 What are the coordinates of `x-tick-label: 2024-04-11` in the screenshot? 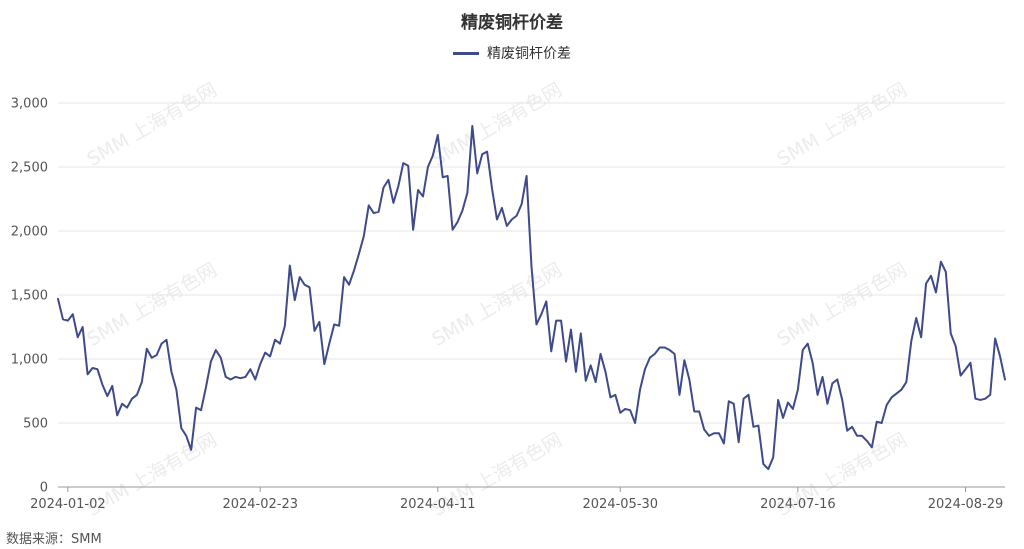 It's located at (438, 504).